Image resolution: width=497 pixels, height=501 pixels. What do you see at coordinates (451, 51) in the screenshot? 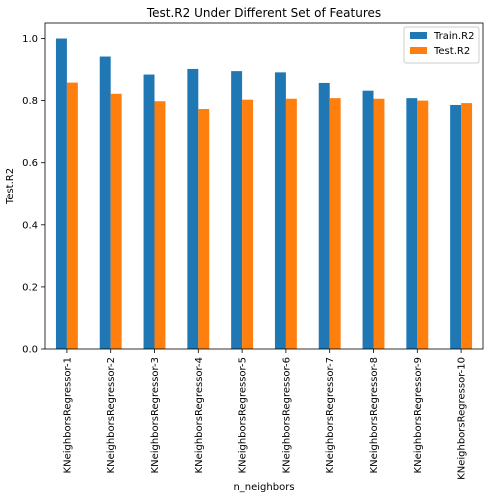
I see `legend-entry: Test.R2` at bounding box center [451, 51].